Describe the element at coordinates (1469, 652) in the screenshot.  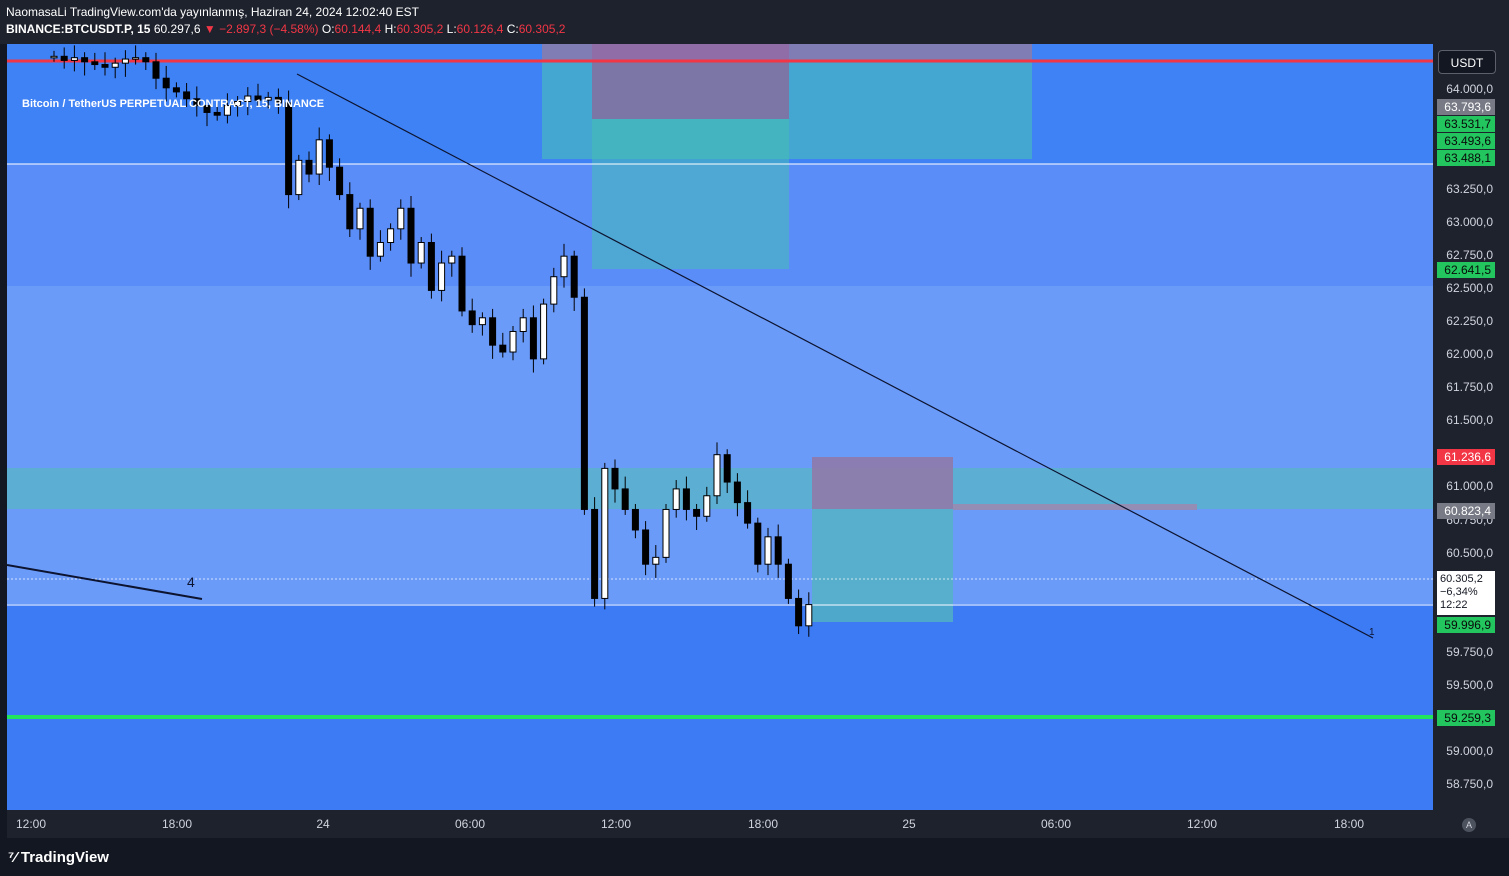
I see `price-tick: 59.750,0` at that location.